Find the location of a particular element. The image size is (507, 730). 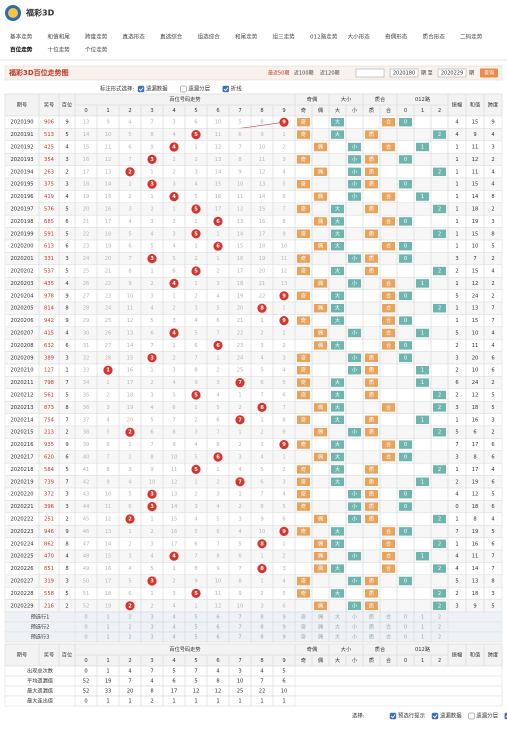

omission: 4 is located at coordinates (152, 234).